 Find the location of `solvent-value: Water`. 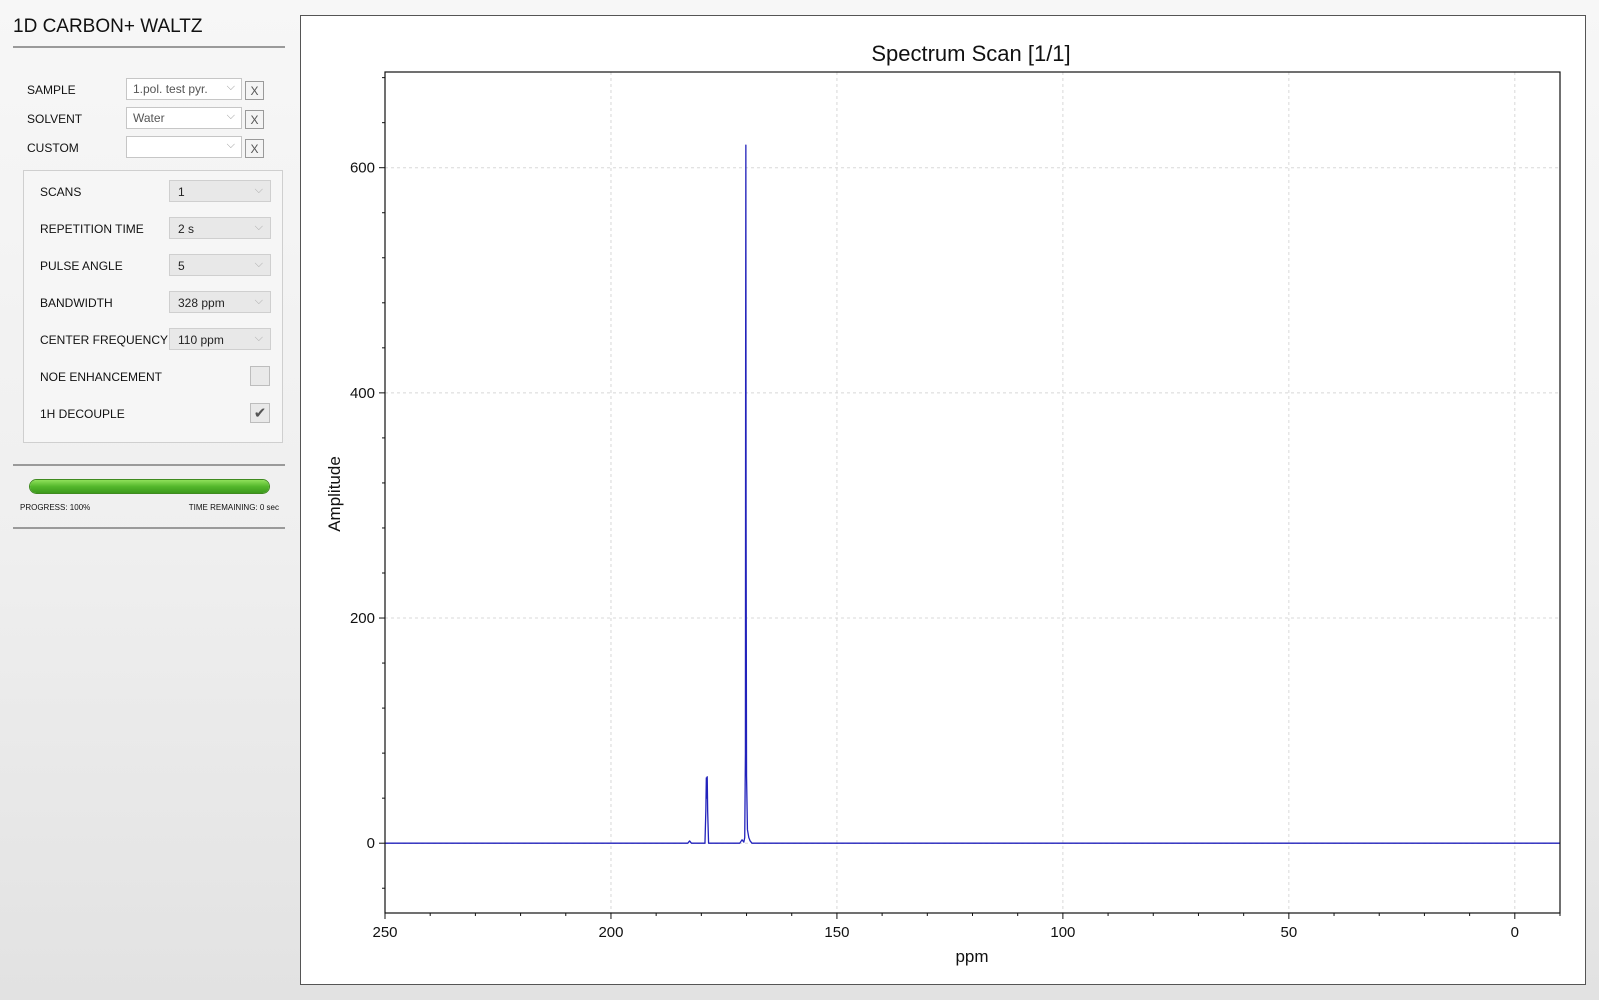

solvent-value: Water is located at coordinates (149, 118).